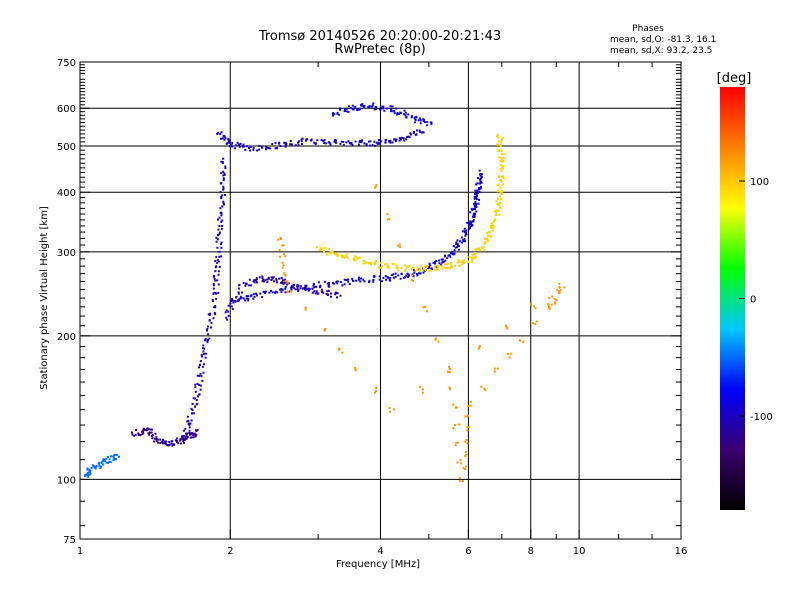 The width and height of the screenshot is (800, 600). Describe the element at coordinates (44, 298) in the screenshot. I see `y-axis-label: Stationary phase Virtual Height [km]` at that location.